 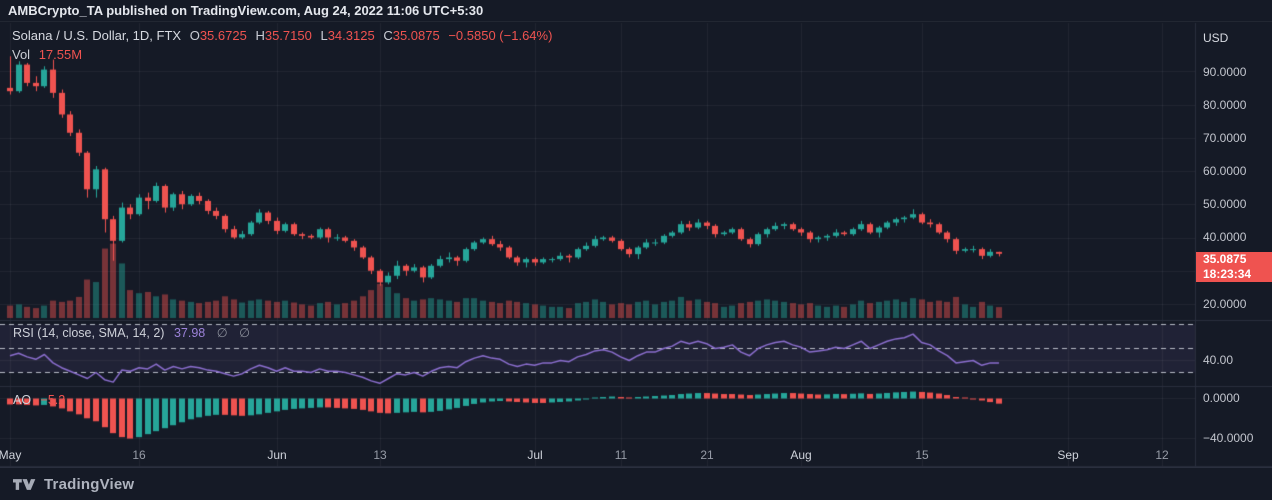 I want to click on time-tick: May, so click(x=11, y=455).